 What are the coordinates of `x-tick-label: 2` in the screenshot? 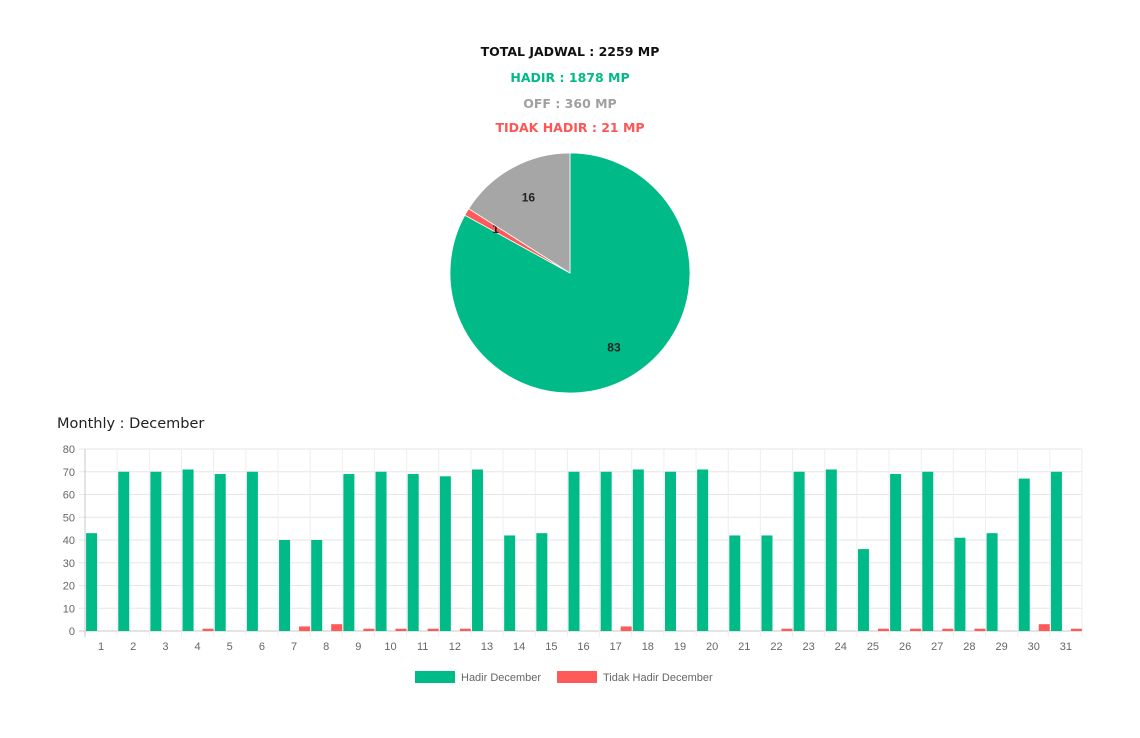 It's located at (133, 647).